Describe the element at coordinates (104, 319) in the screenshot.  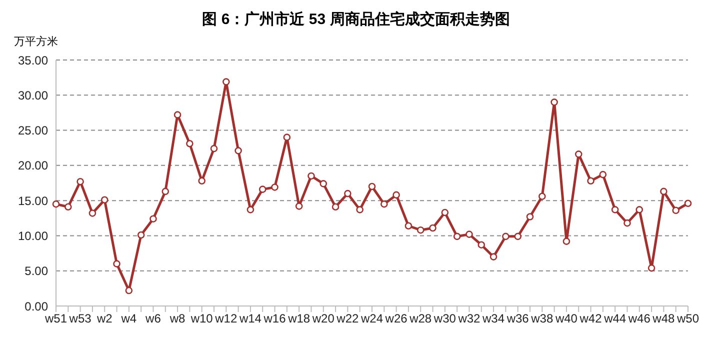
I see `x-tick-label: w2` at that location.